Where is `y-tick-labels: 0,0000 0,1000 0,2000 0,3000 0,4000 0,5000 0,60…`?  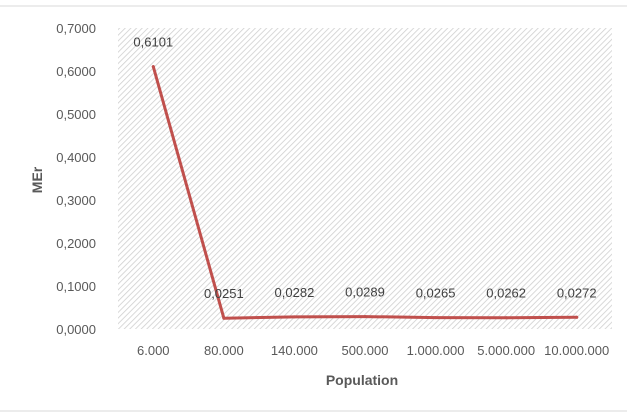 y-tick-labels: 0,0000 0,1000 0,2000 0,3000 0,4000 0,5000 0,60… is located at coordinates (76, 179).